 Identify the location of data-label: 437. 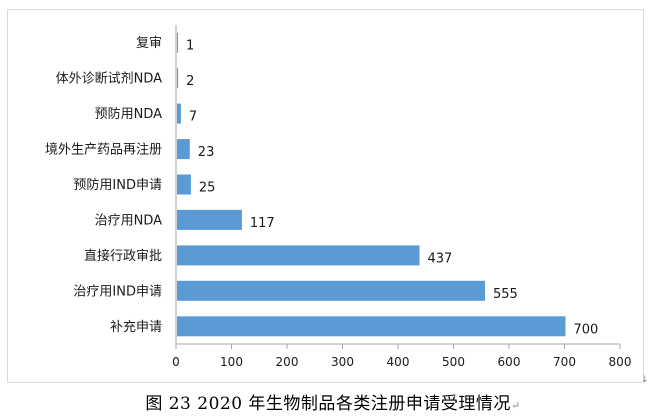
(440, 258).